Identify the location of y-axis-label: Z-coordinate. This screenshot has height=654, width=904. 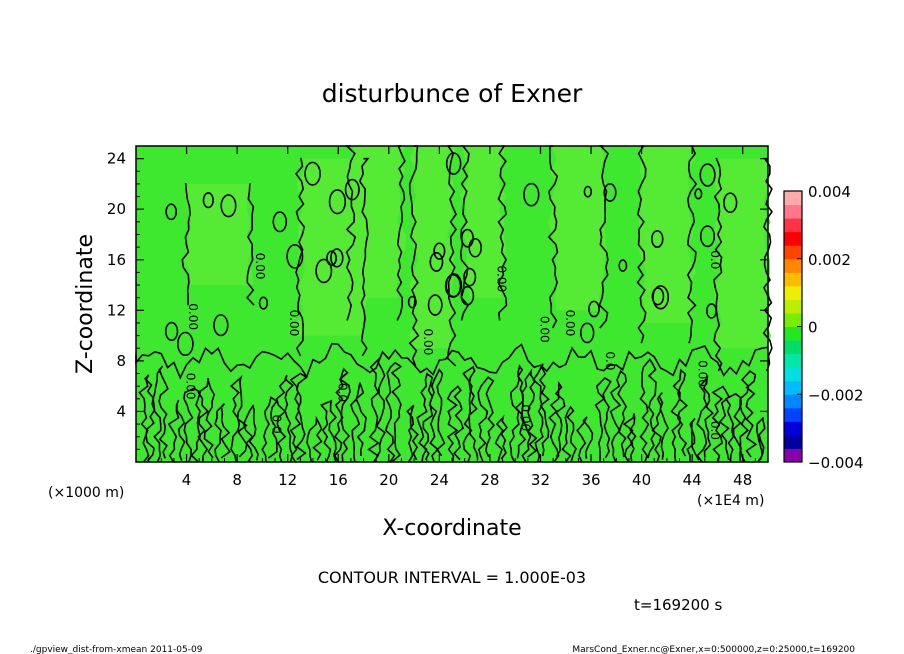
(85, 304).